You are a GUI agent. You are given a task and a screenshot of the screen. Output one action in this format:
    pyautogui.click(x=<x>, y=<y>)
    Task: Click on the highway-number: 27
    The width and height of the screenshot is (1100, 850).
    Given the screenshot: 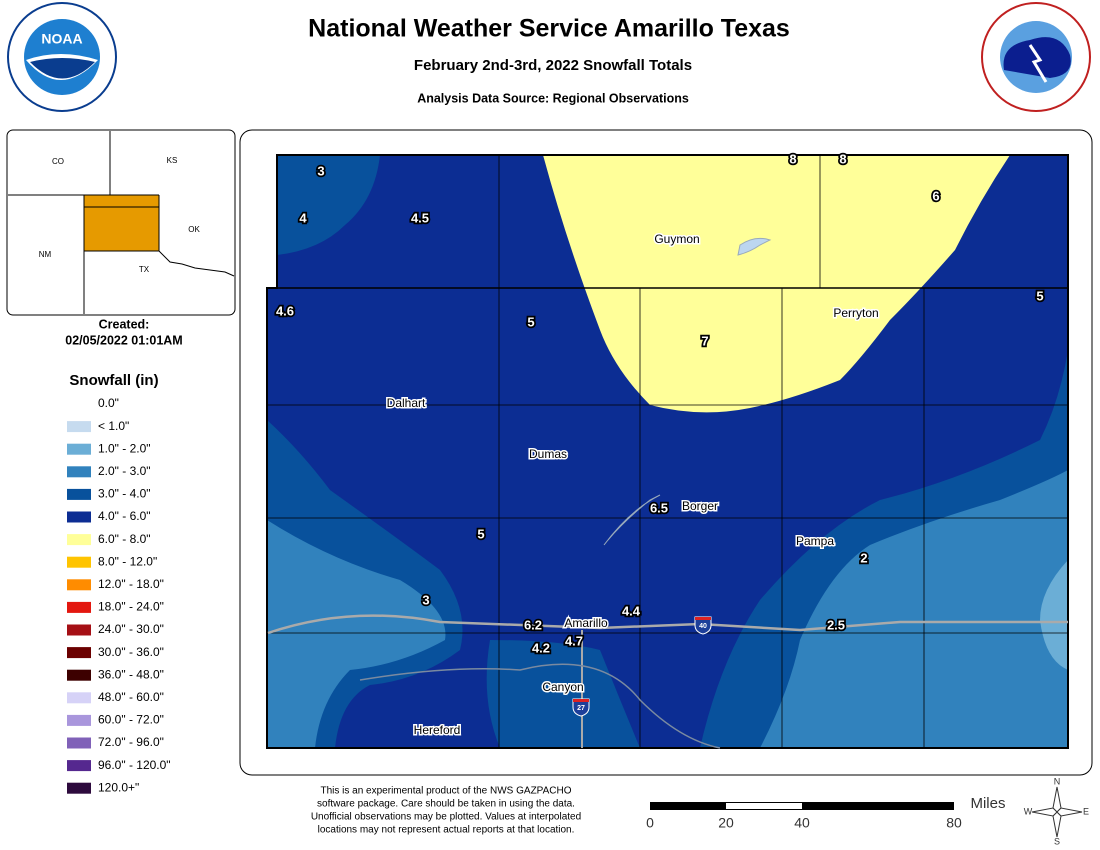 What is the action you would take?
    pyautogui.click(x=581, y=708)
    